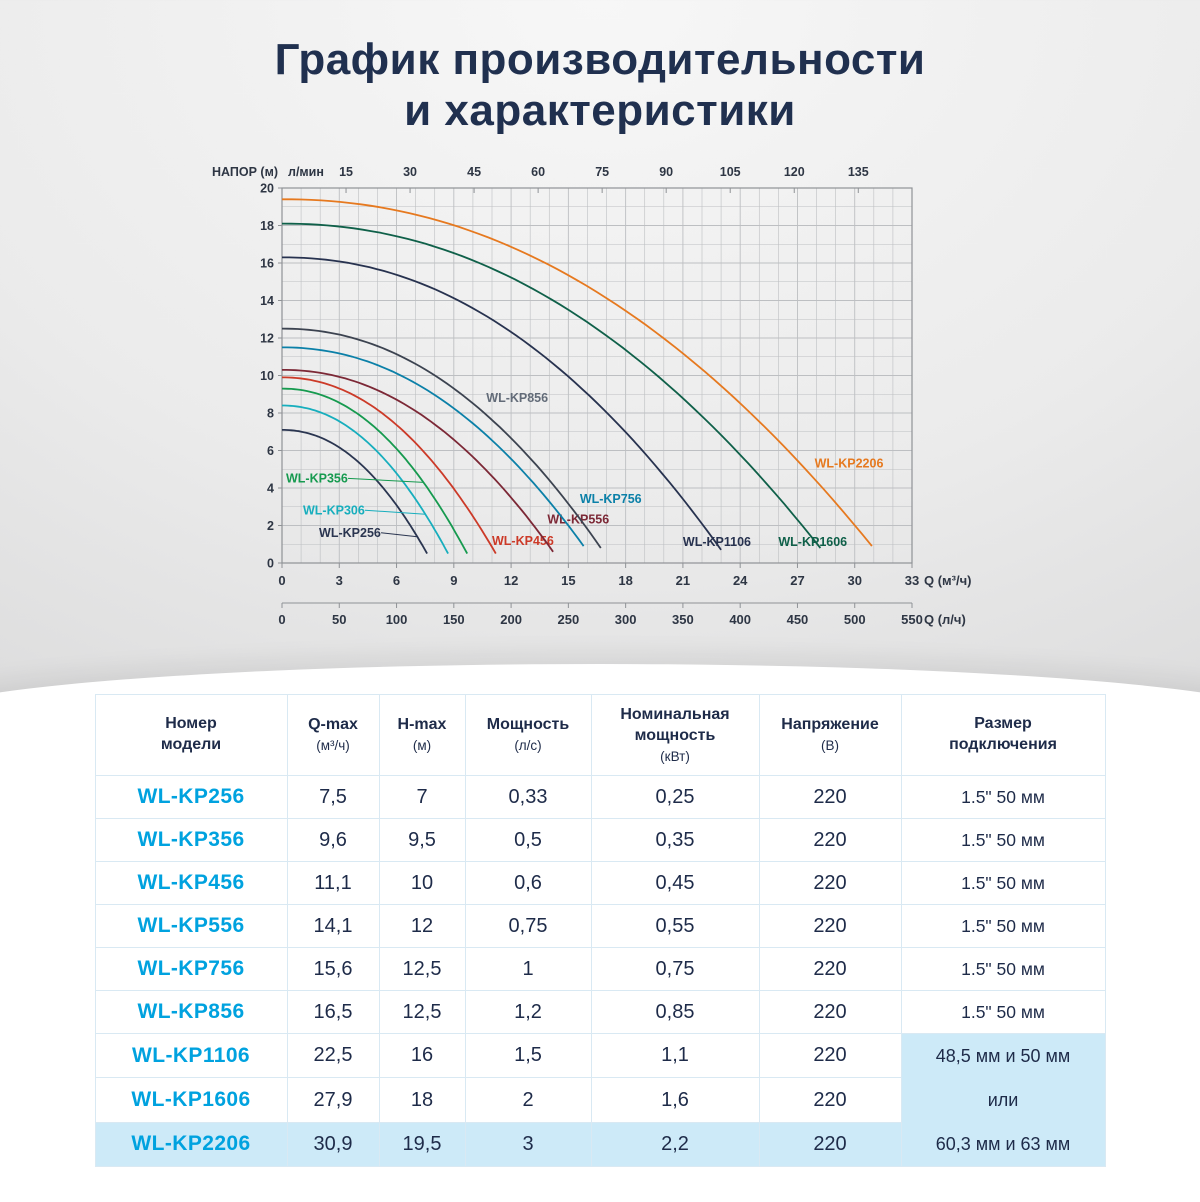 The width and height of the screenshot is (1200, 1202). I want to click on column-header: Номинальная мощность (кВт), so click(675, 735).